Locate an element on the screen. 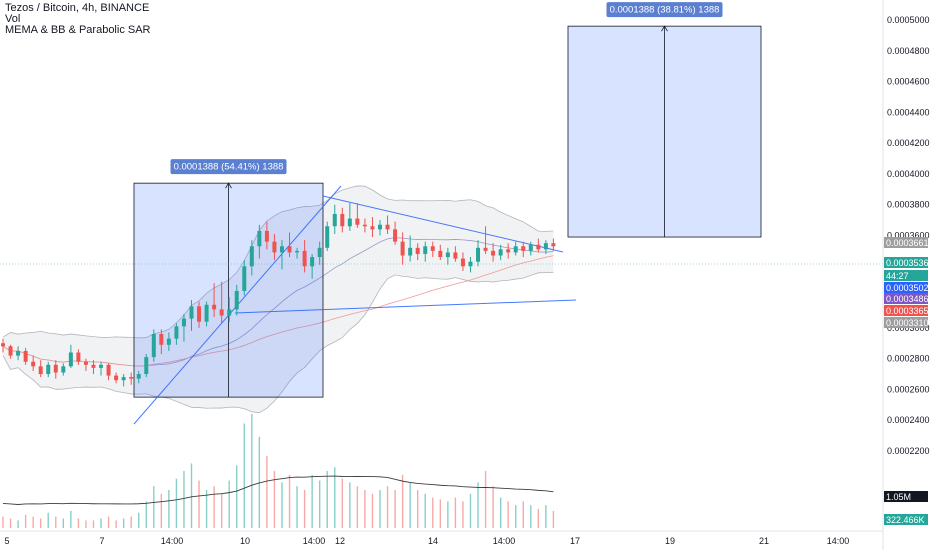 This screenshot has height=550, width=932. symbol-title: Tezos / Bitcoin, 4h, BINANCE is located at coordinates (77, 8).